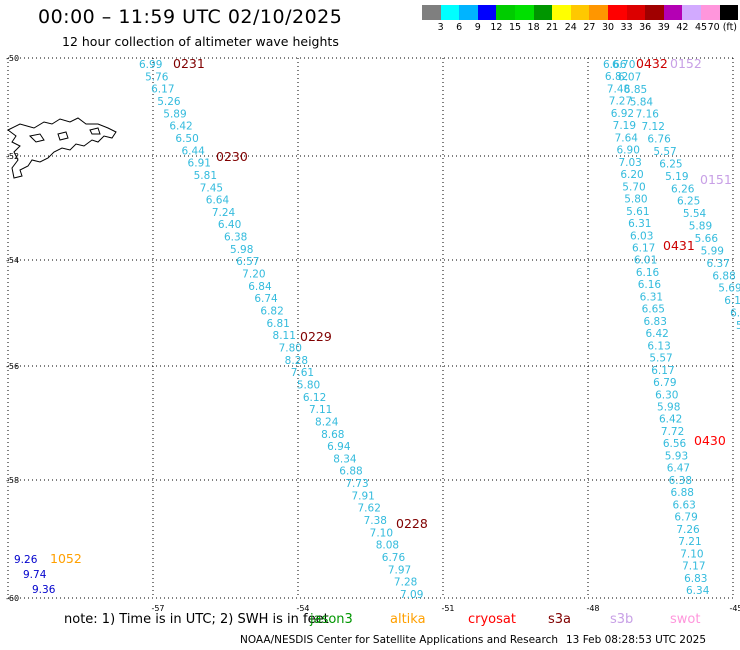 This screenshot has width=740, height=650. I want to click on coastline, so click(62, 148).